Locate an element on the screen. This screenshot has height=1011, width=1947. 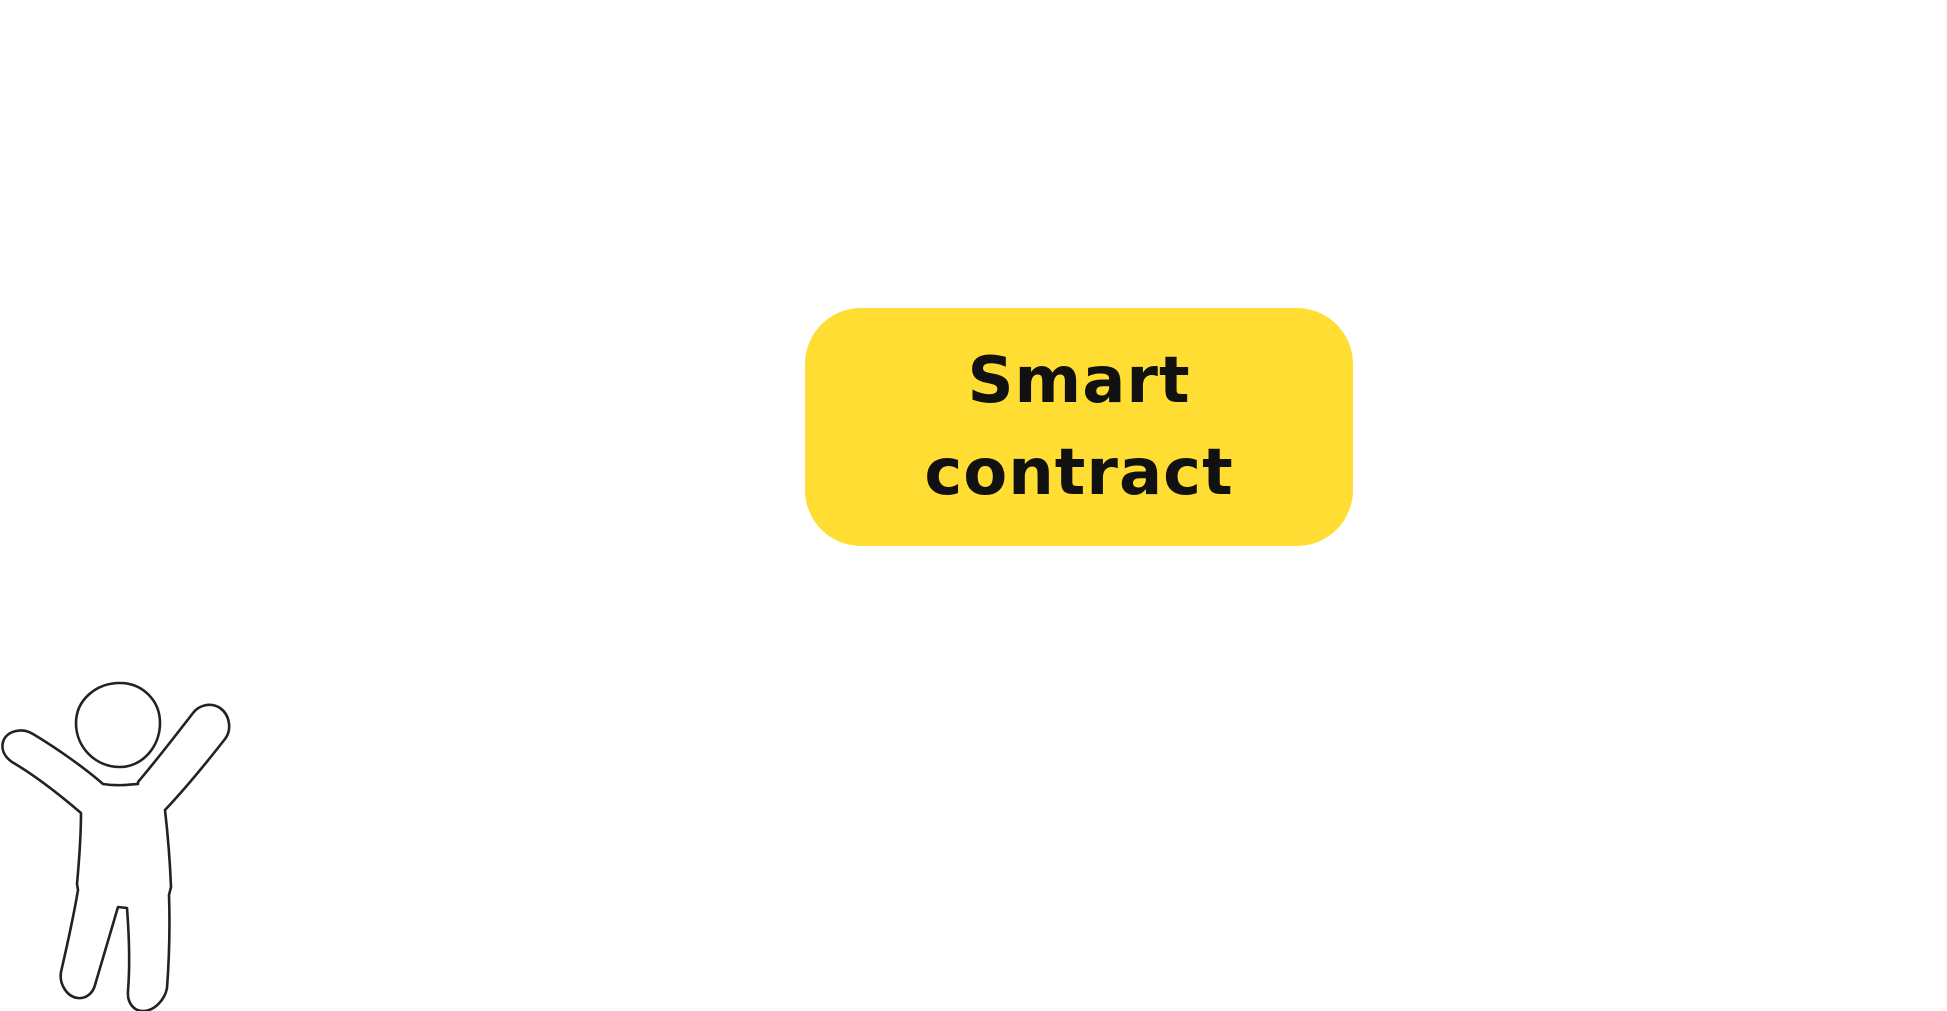
smart-contract-node: Smart contract is located at coordinates (1079, 427).